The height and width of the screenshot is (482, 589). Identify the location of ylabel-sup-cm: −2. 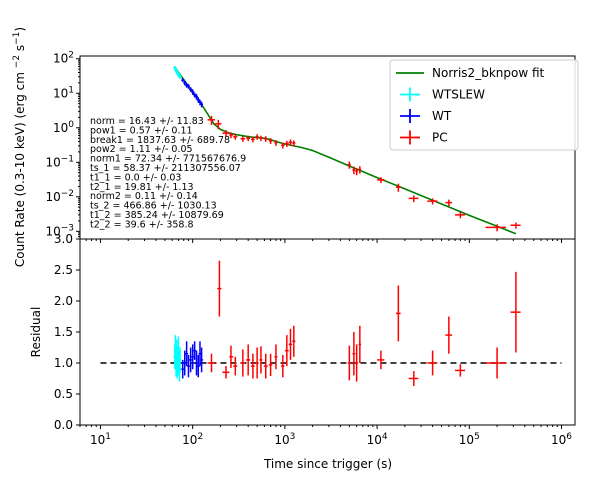
(17, 61).